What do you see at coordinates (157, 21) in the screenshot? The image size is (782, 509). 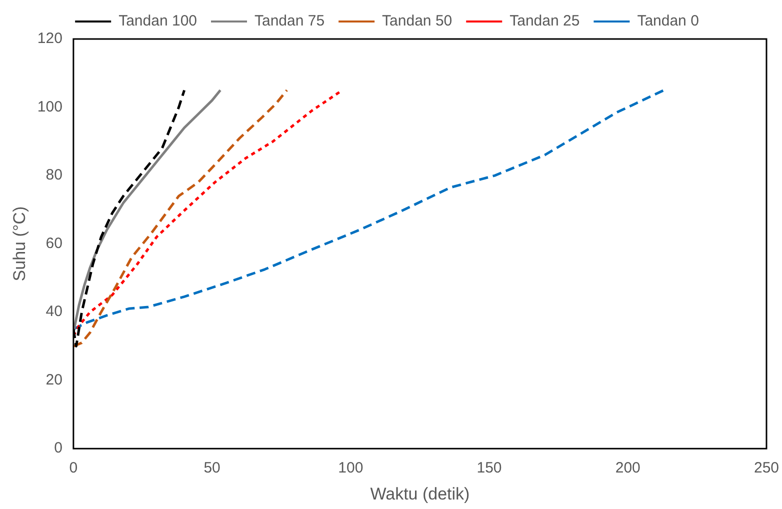 I see `legend-label: Tandan 100` at bounding box center [157, 21].